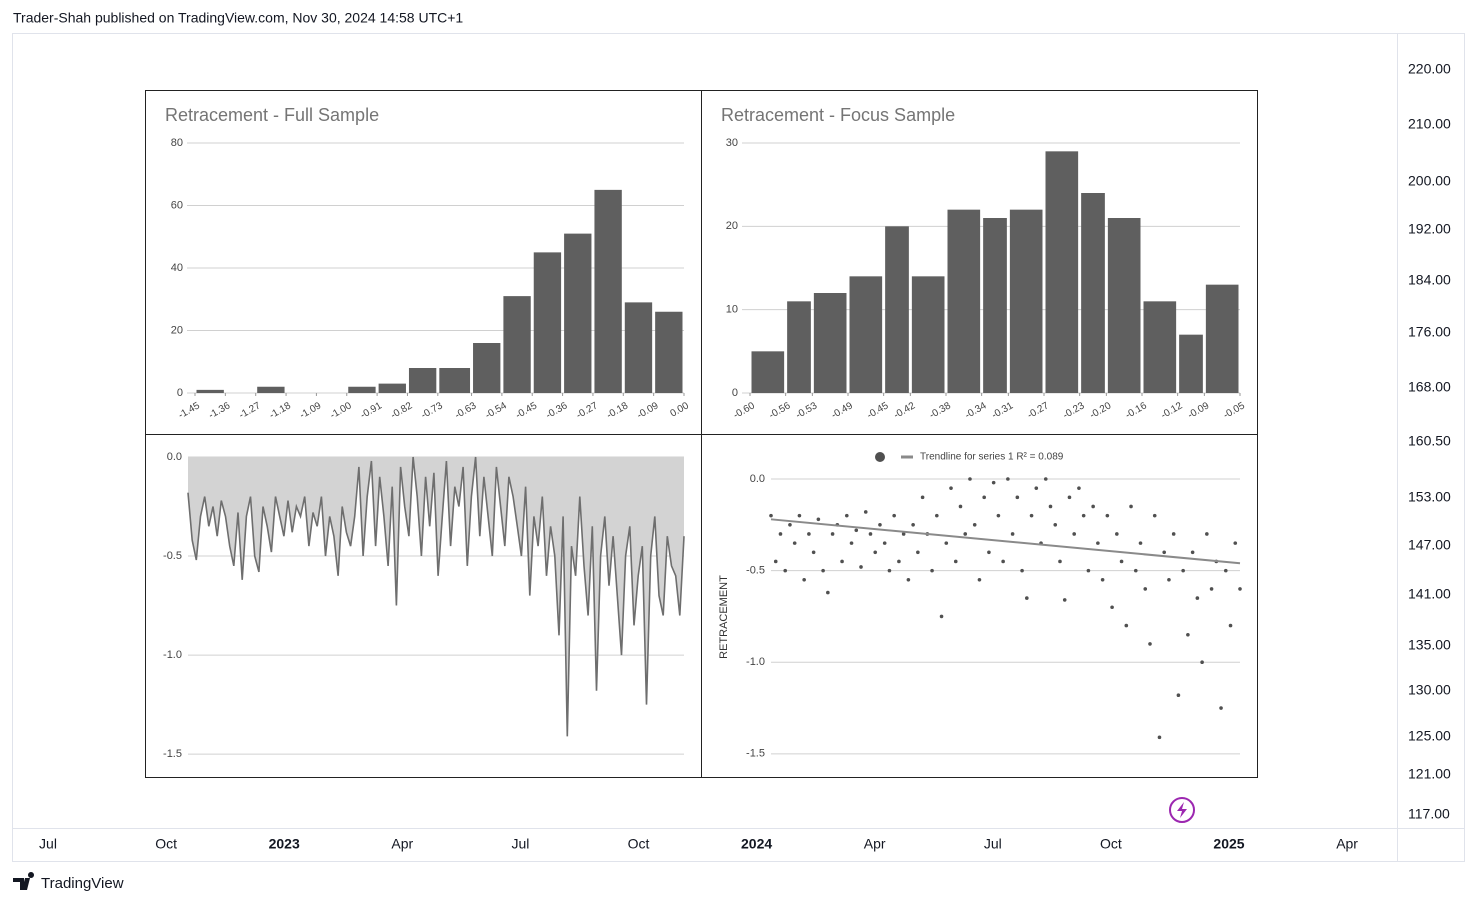 This screenshot has width=1478, height=911. Describe the element at coordinates (1429, 736) in the screenshot. I see `price-label: 125.00` at that location.